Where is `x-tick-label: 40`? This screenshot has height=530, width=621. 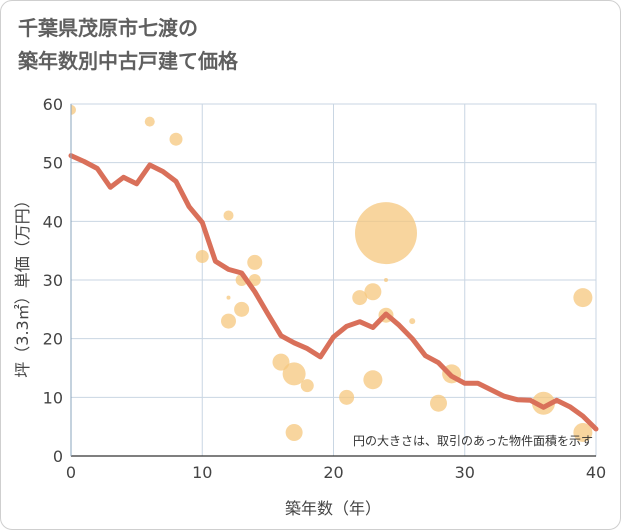 x-tick-label: 40 is located at coordinates (596, 472).